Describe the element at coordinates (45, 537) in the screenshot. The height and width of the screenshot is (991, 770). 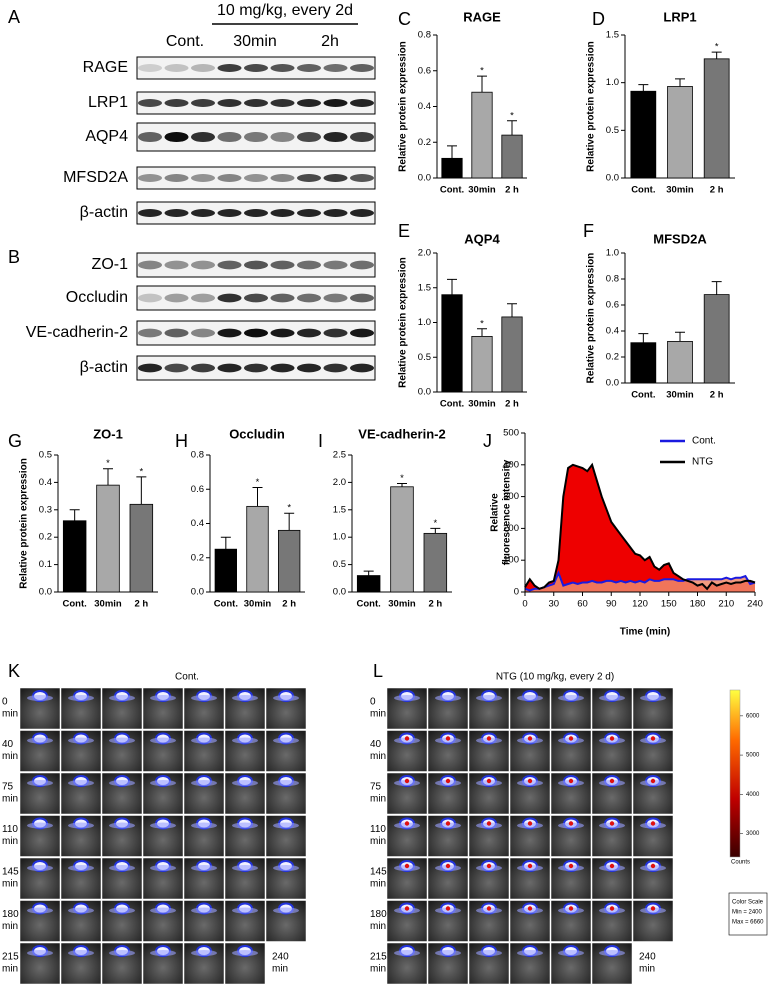
I see `y-tick-label: 0.2` at that location.